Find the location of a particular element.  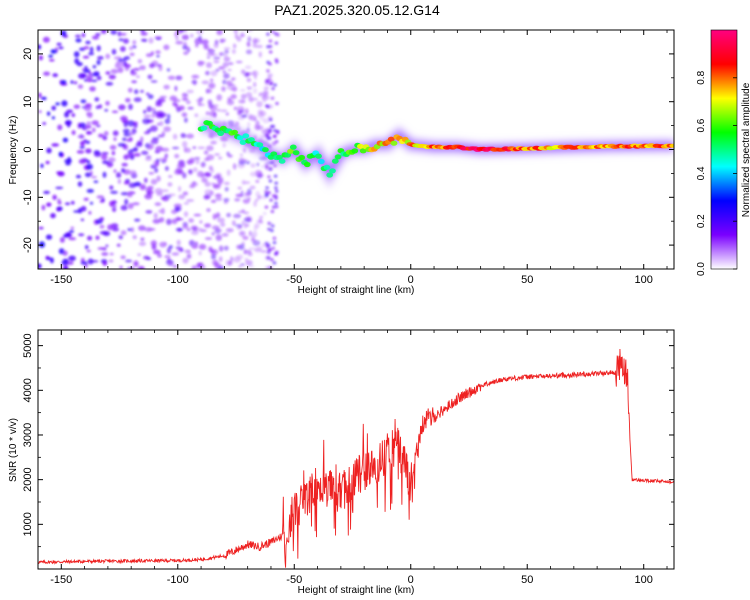

colorbar-tick-label: 0.8 is located at coordinates (701, 77).